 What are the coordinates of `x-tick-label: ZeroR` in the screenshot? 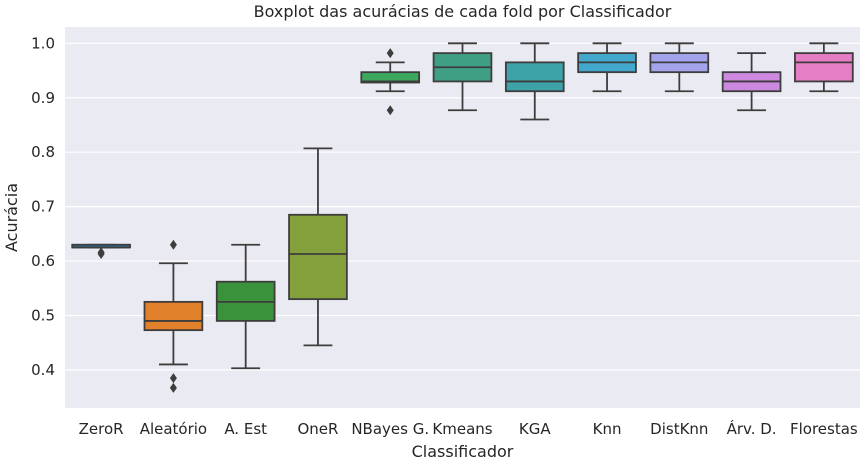 It's located at (101, 429).